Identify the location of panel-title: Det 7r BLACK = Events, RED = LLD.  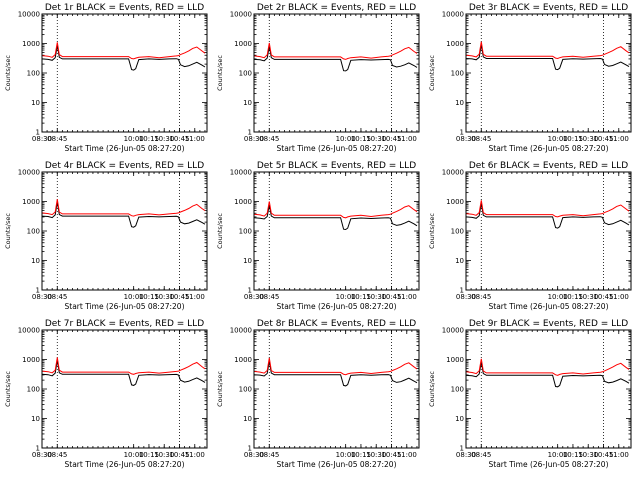
(124, 324).